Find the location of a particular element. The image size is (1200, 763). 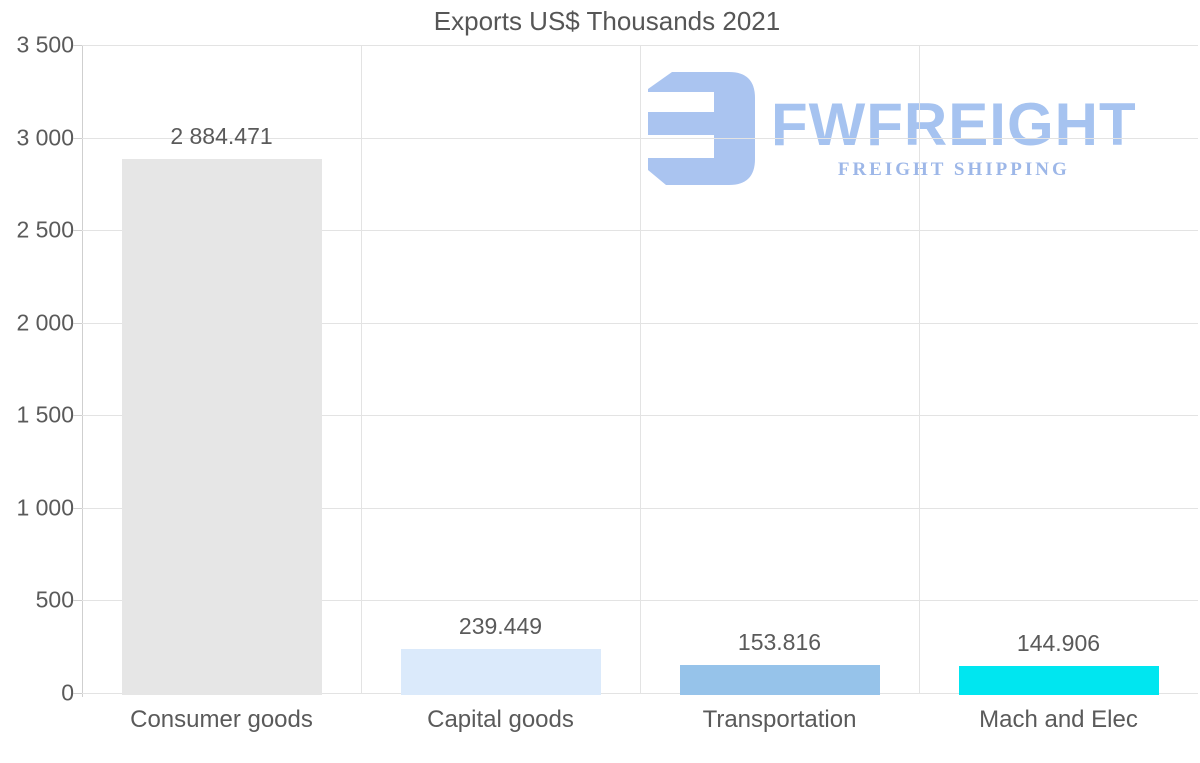

category-label: Capital goods is located at coordinates (500, 719).